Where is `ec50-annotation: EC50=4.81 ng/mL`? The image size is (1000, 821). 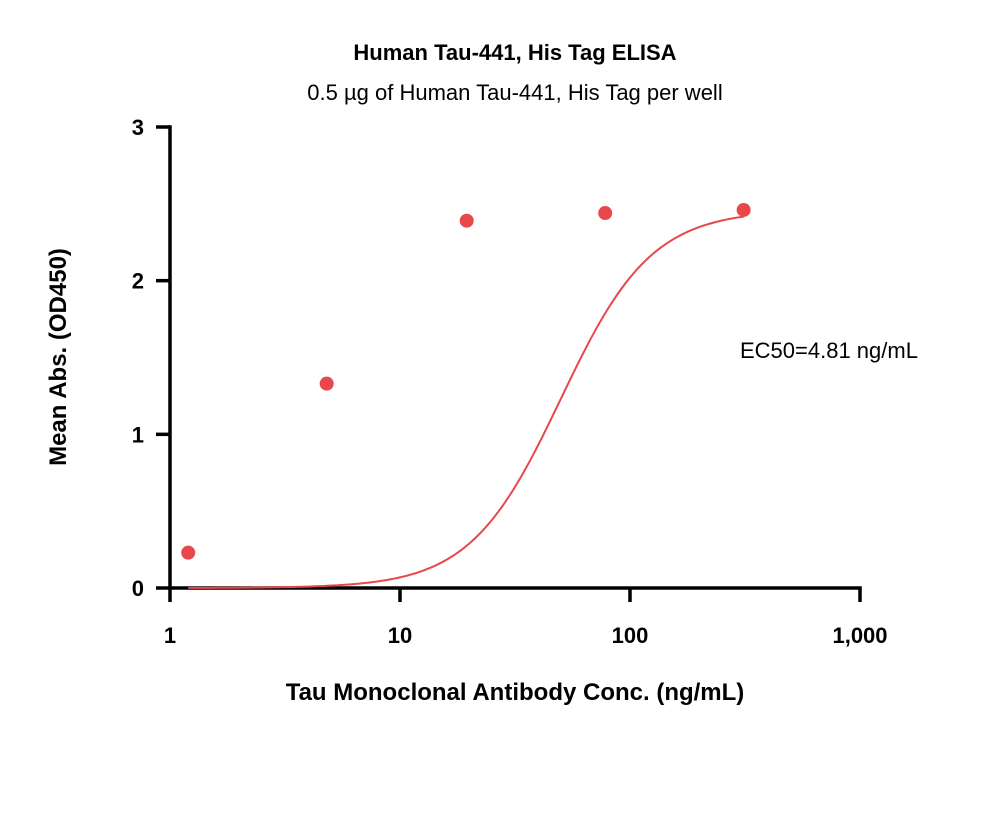 ec50-annotation: EC50=4.81 ng/mL is located at coordinates (829, 350).